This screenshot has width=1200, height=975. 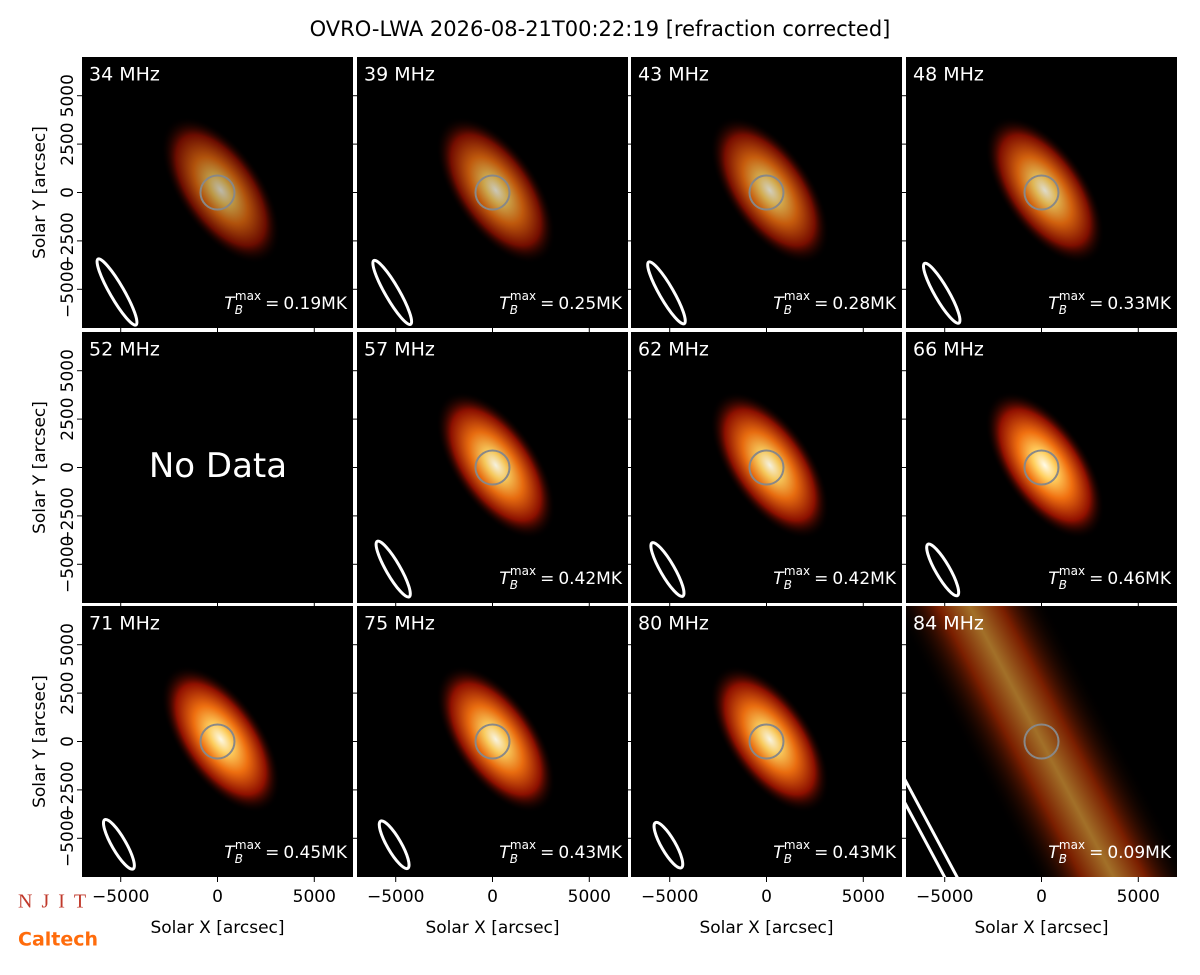 What do you see at coordinates (590, 579) in the screenshot?
I see `tb-value: 0.42MK` at bounding box center [590, 579].